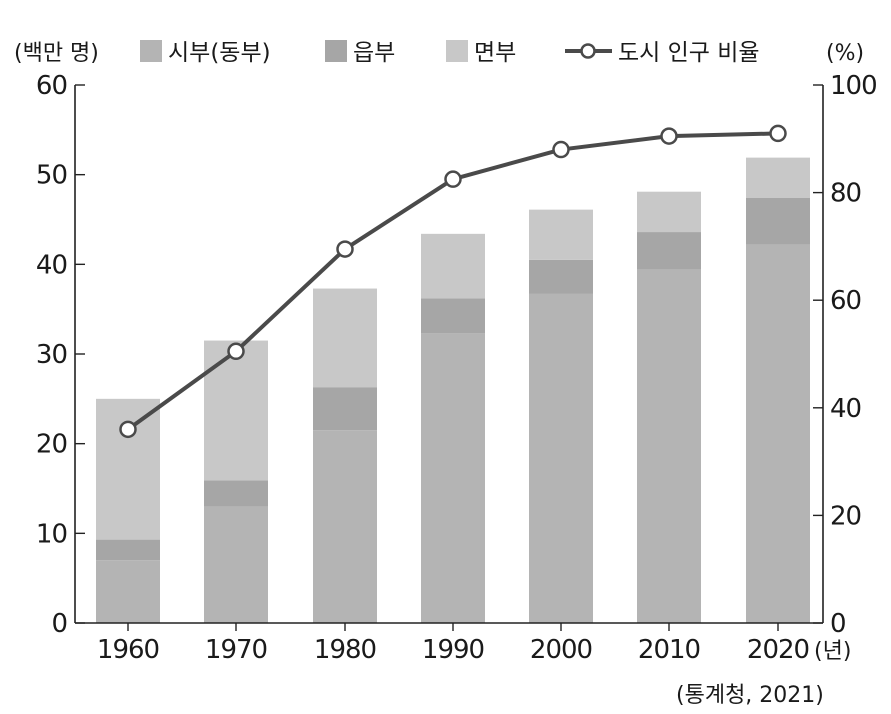 The height and width of the screenshot is (714, 891). What do you see at coordinates (453, 316) in the screenshot?
I see `bar-eupbu-1990` at bounding box center [453, 316].